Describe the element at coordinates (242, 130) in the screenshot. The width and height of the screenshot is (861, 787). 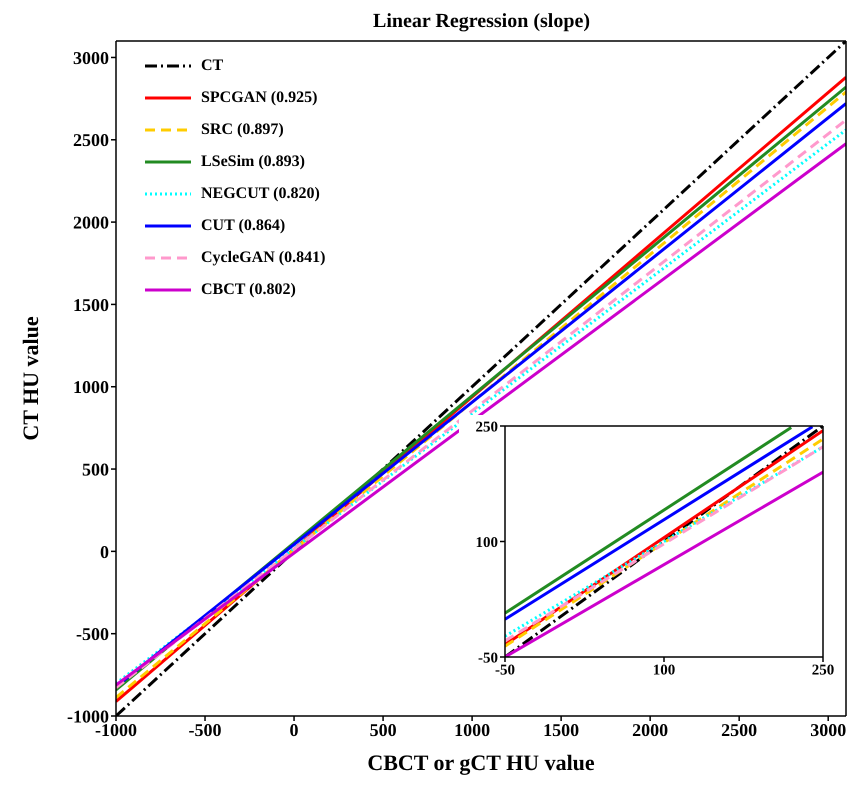
I see `legend-label: SRC (0.897)` at that location.